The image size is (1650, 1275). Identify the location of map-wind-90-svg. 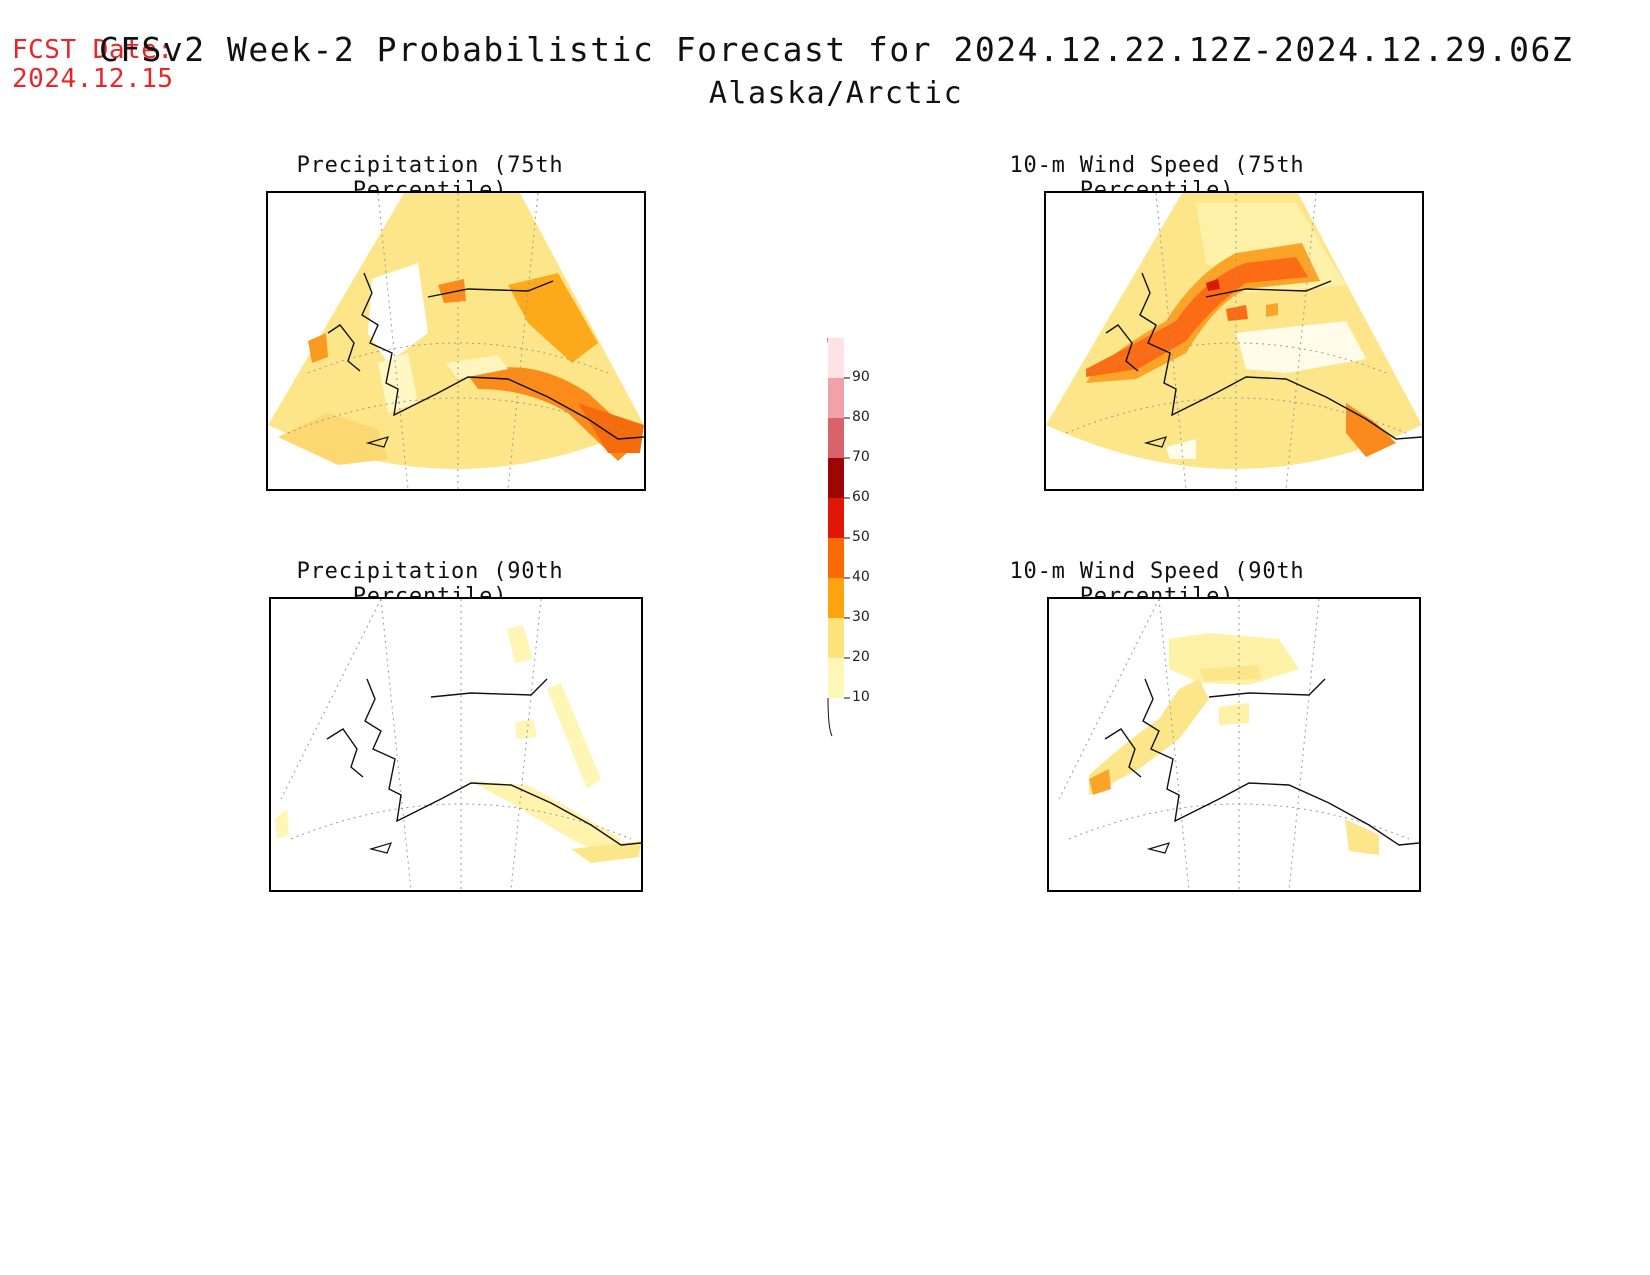
(1238, 744).